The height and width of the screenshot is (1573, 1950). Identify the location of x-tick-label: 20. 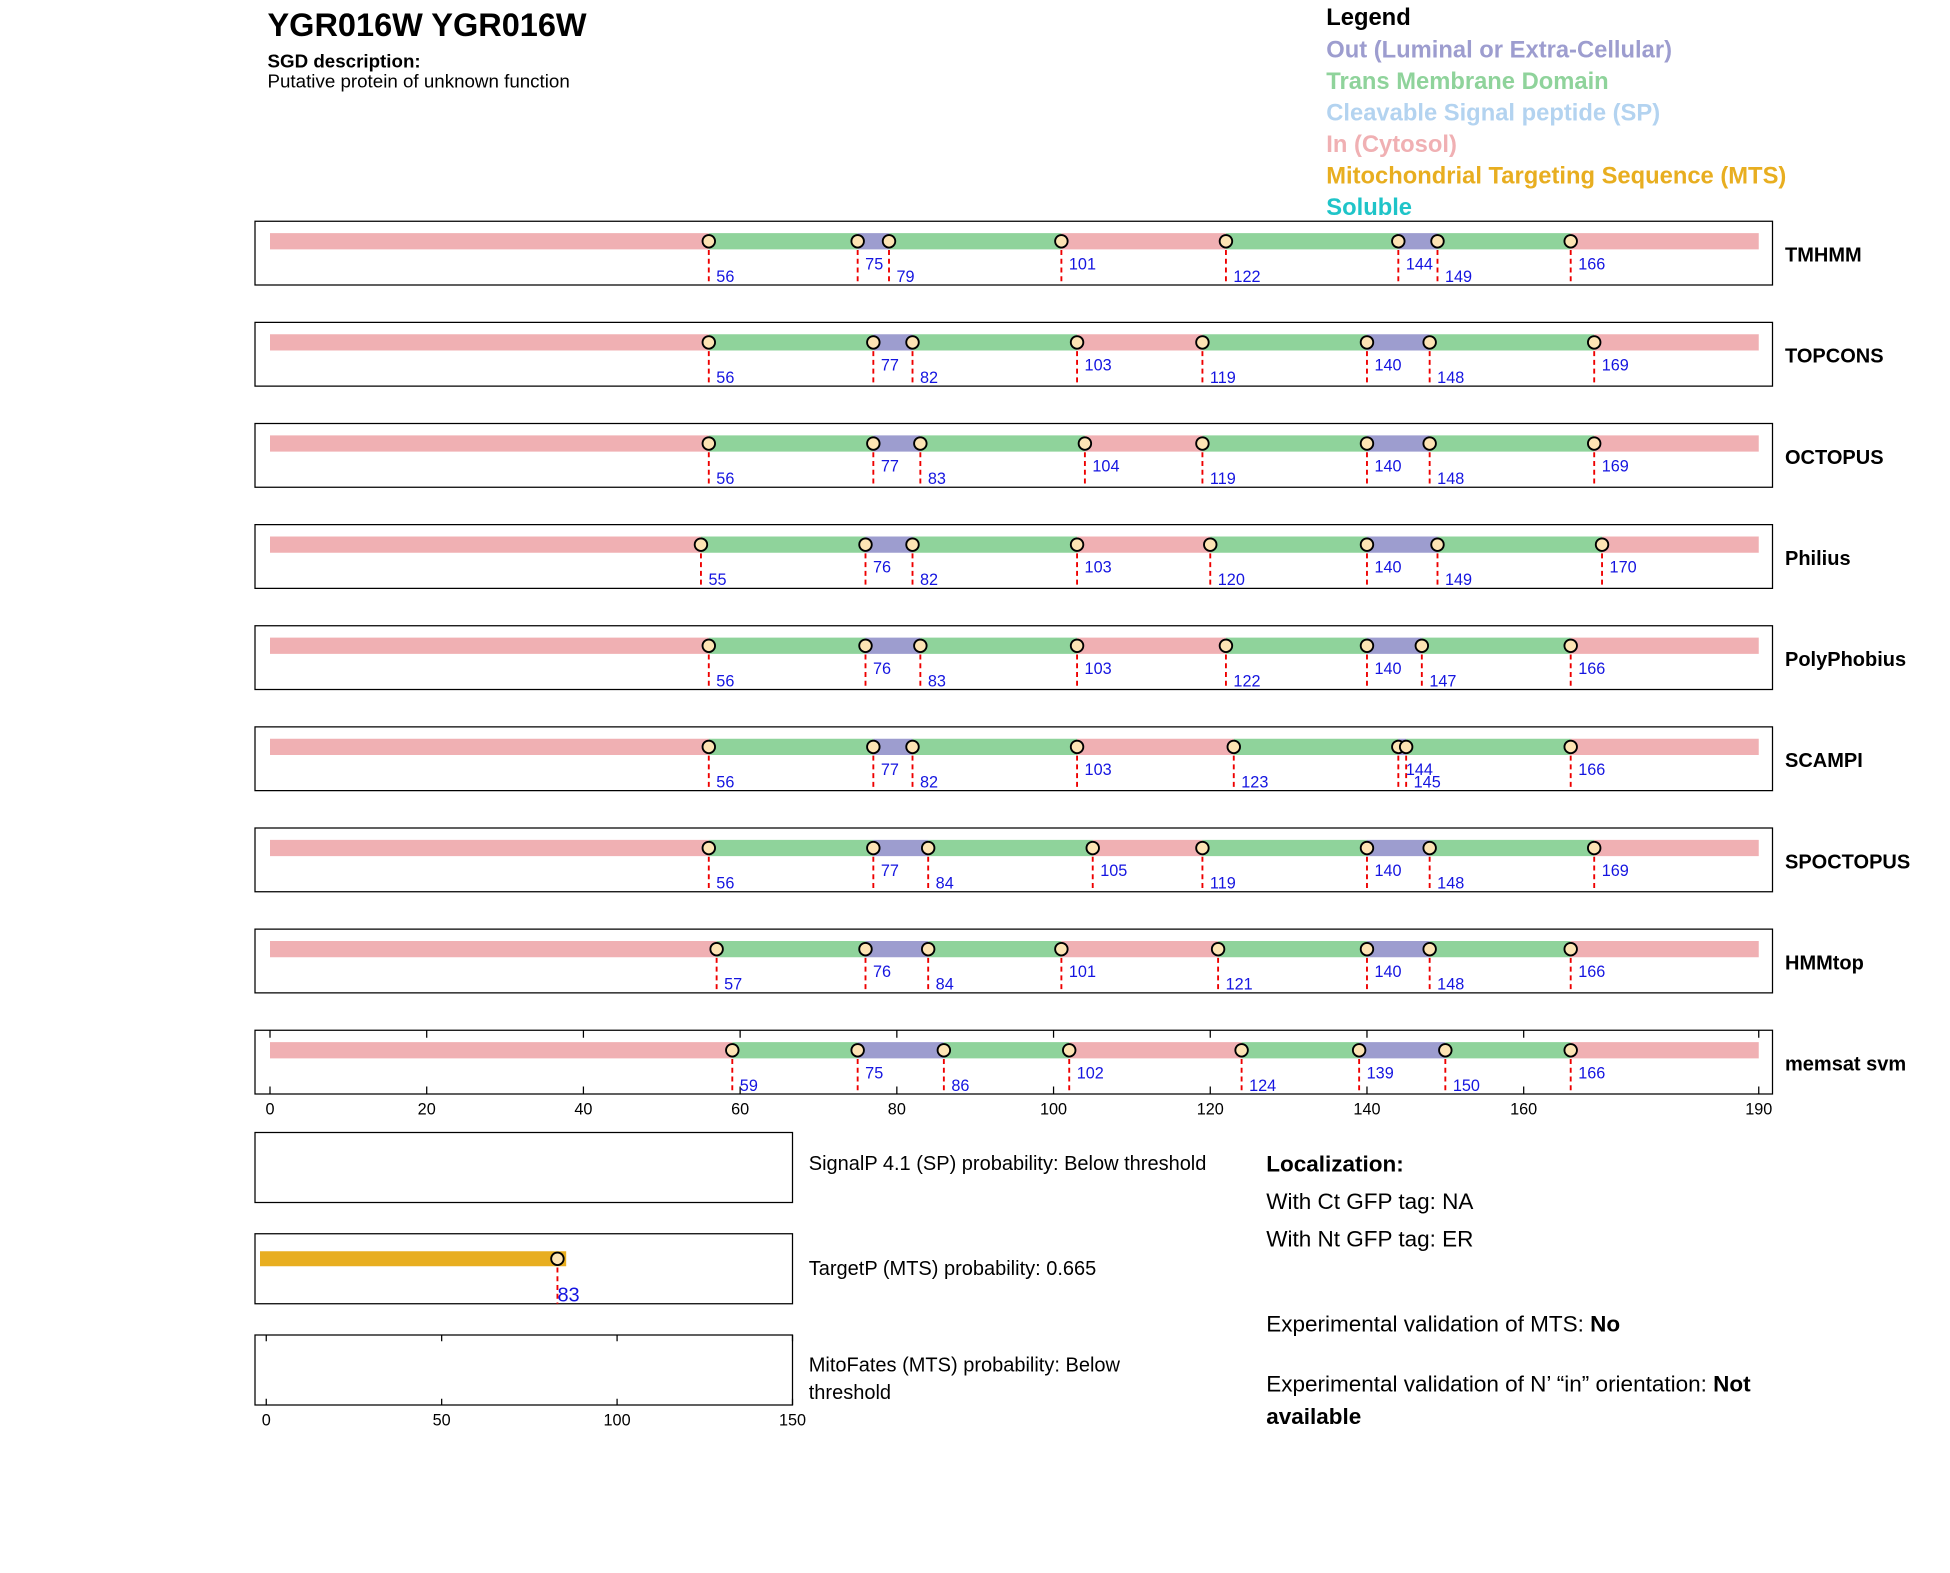
(427, 1110).